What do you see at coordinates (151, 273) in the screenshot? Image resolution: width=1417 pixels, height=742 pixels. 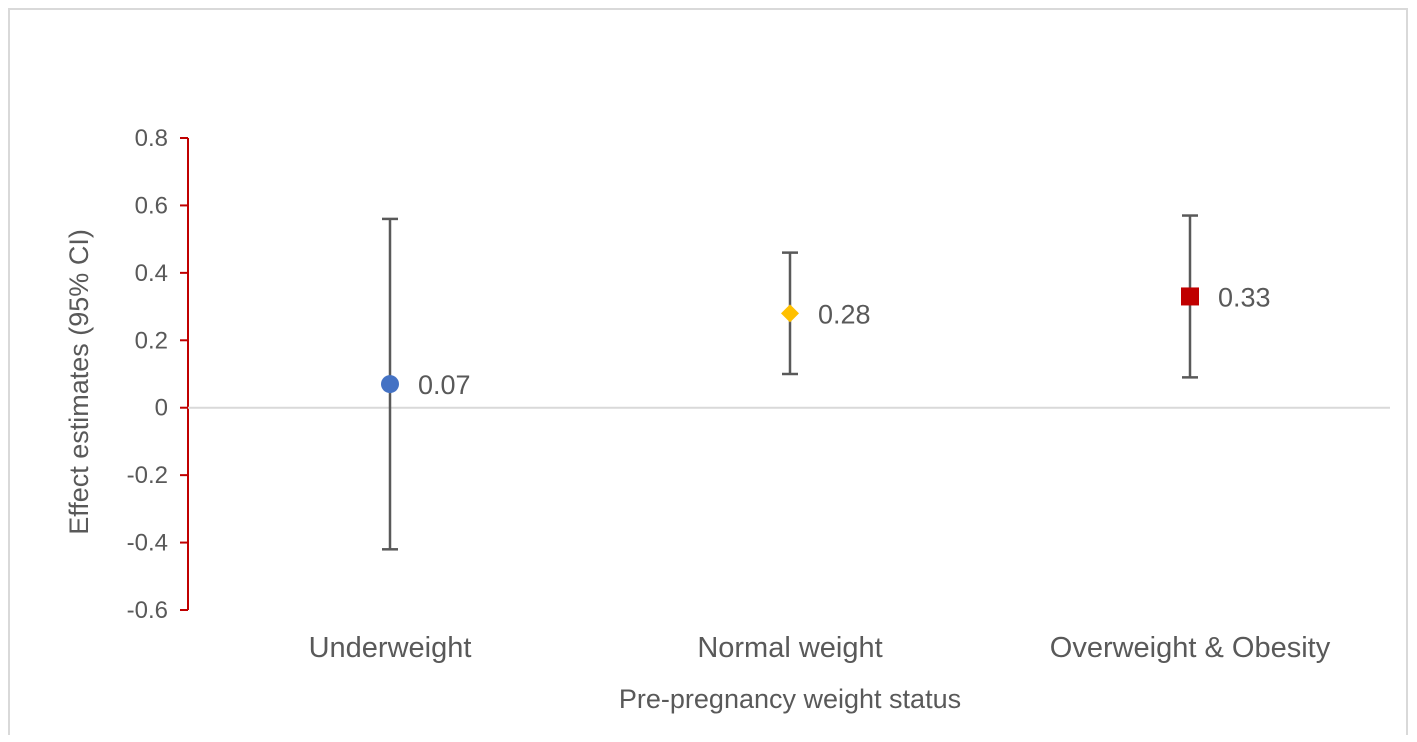 I see `y-tick-label: 0.4` at bounding box center [151, 273].